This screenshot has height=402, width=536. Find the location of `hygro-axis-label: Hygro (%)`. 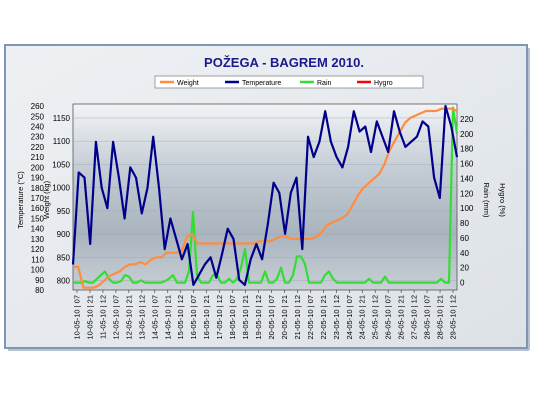

hygro-axis-label: Hygro (%) is located at coordinates (502, 200).